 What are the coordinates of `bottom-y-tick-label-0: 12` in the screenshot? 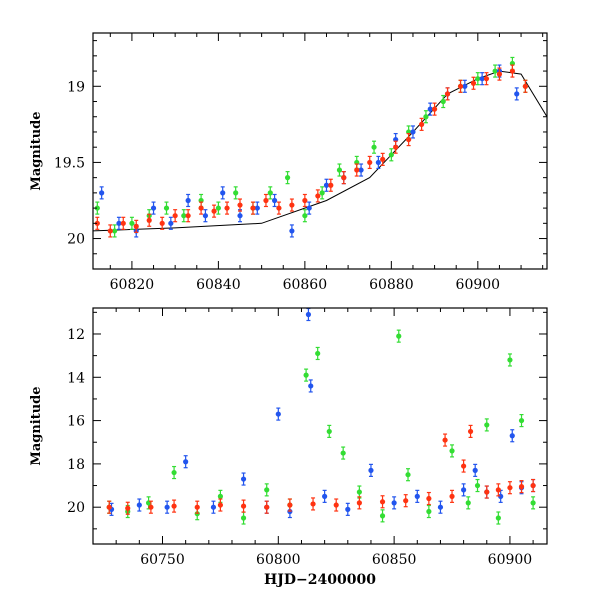 It's located at (76, 335).